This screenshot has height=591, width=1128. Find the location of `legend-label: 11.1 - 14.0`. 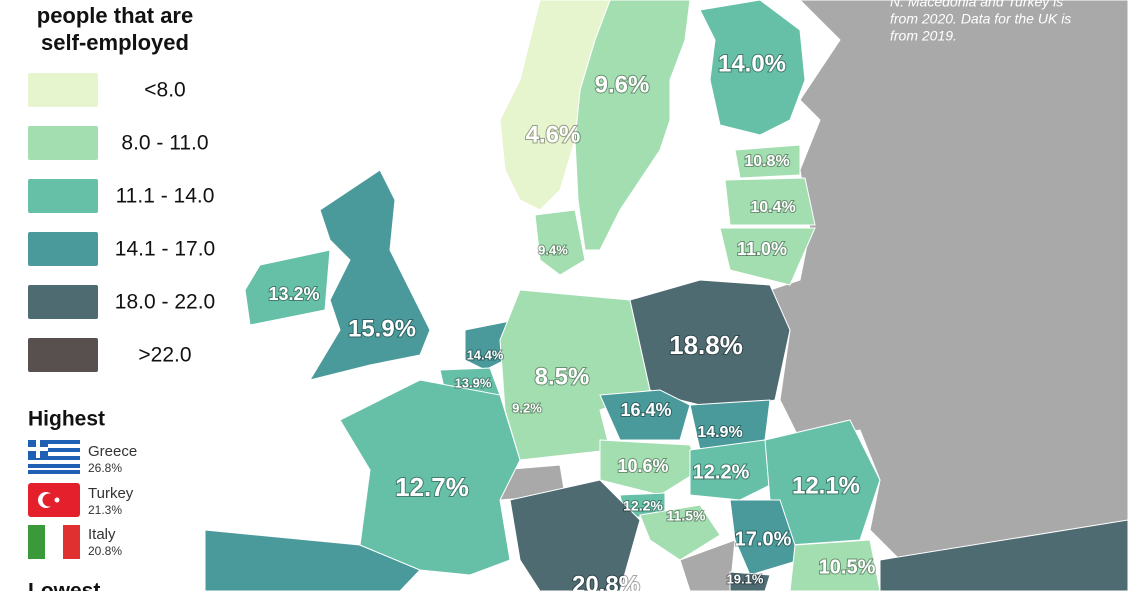

legend-label: 11.1 - 14.0 is located at coordinates (165, 196).